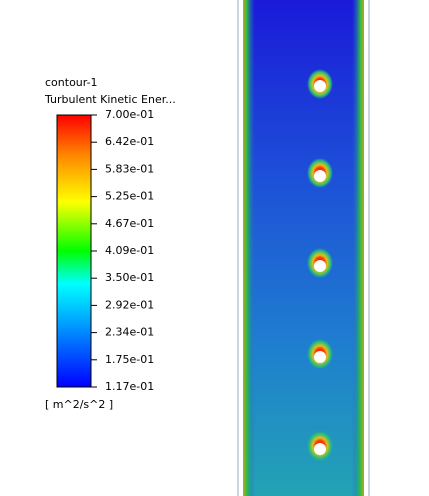  I want to click on tick-label: 7.00e-01, so click(129, 114).